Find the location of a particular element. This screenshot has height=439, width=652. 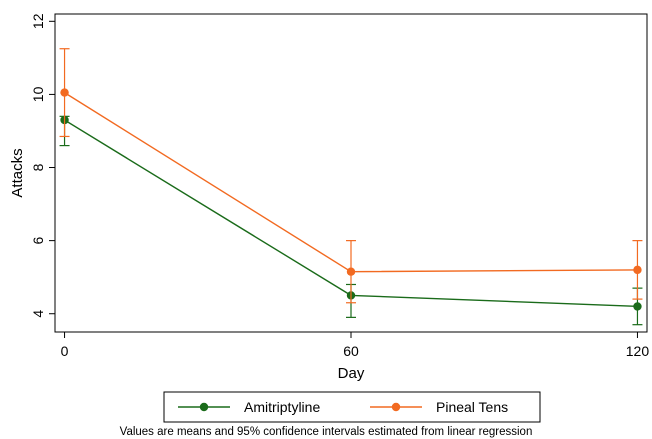

x-axis-label: Day is located at coordinates (351, 373).